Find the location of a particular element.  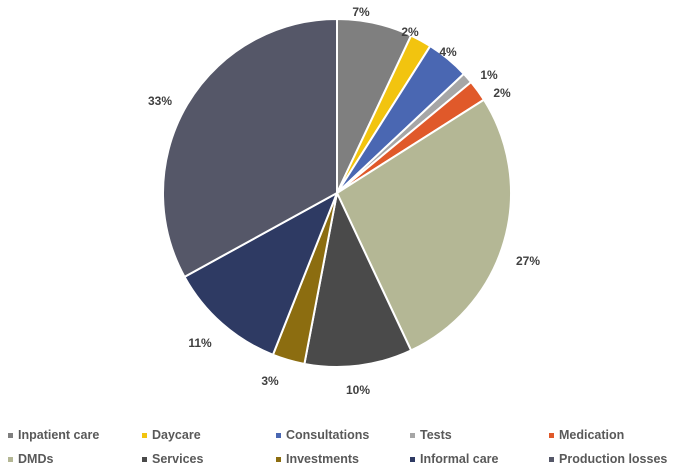

legend-item-dmds: DMDs is located at coordinates (30, 459).